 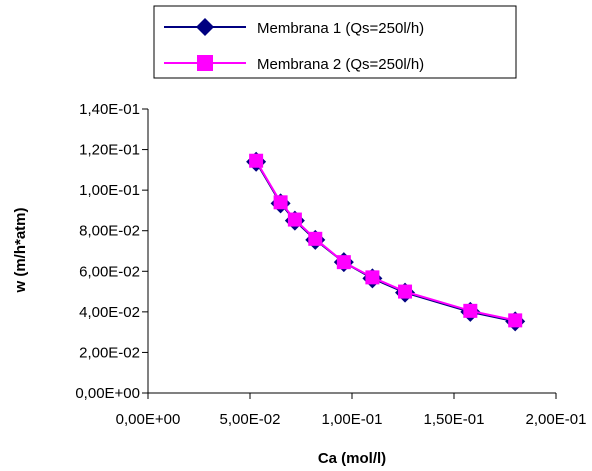 What do you see at coordinates (109, 231) in the screenshot?
I see `y-tick-label: 8,00E-02` at bounding box center [109, 231].